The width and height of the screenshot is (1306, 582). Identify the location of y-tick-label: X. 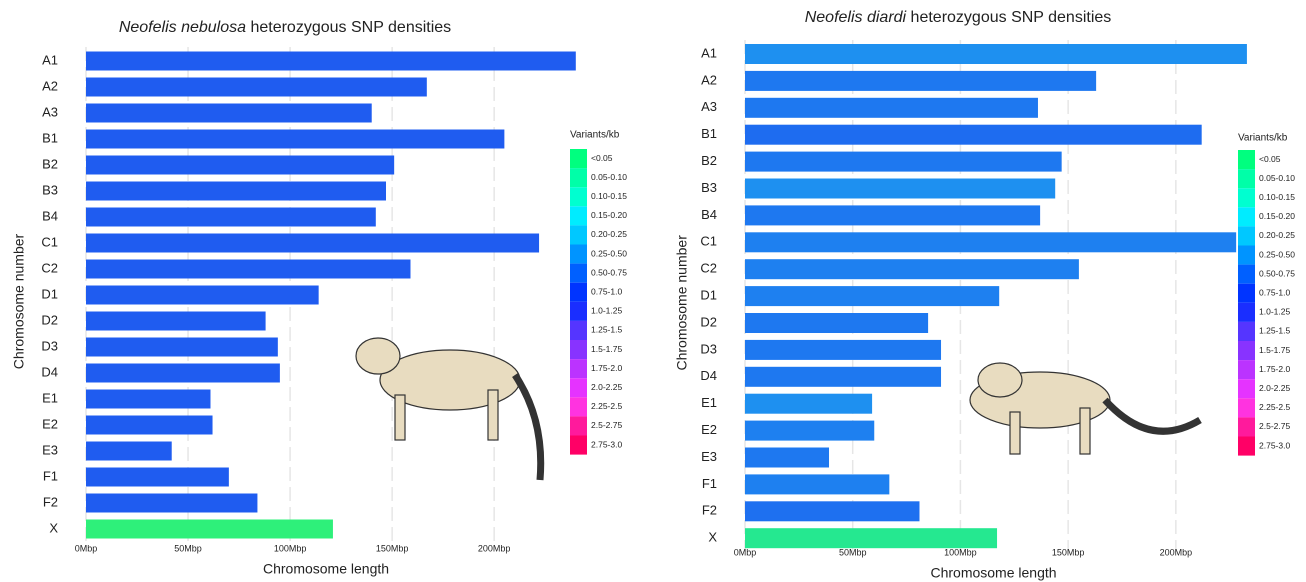
(53, 527).